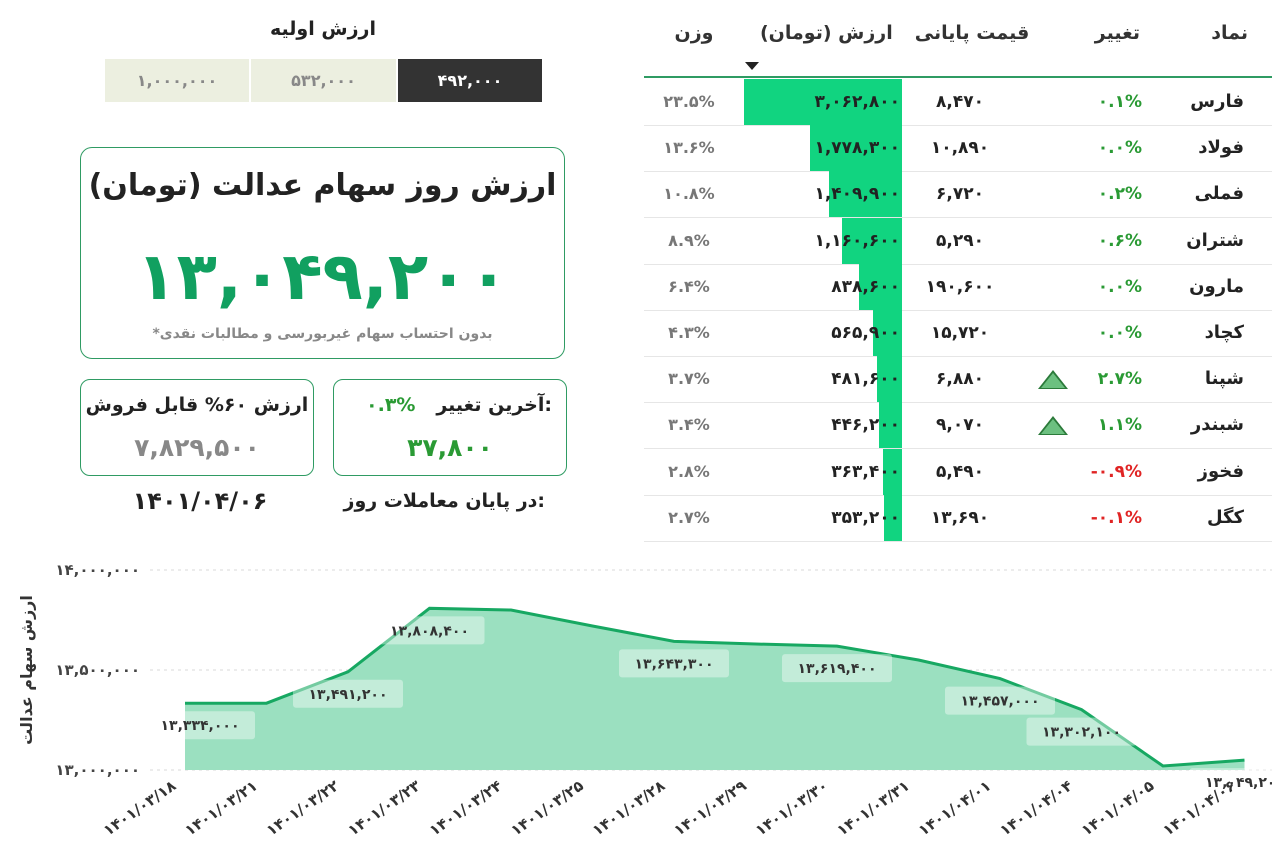 The image size is (1272, 852). What do you see at coordinates (857, 102) in the screenshot?
I see `value-cell: ۳,۰۶۲,۸۰۰` at bounding box center [857, 102].